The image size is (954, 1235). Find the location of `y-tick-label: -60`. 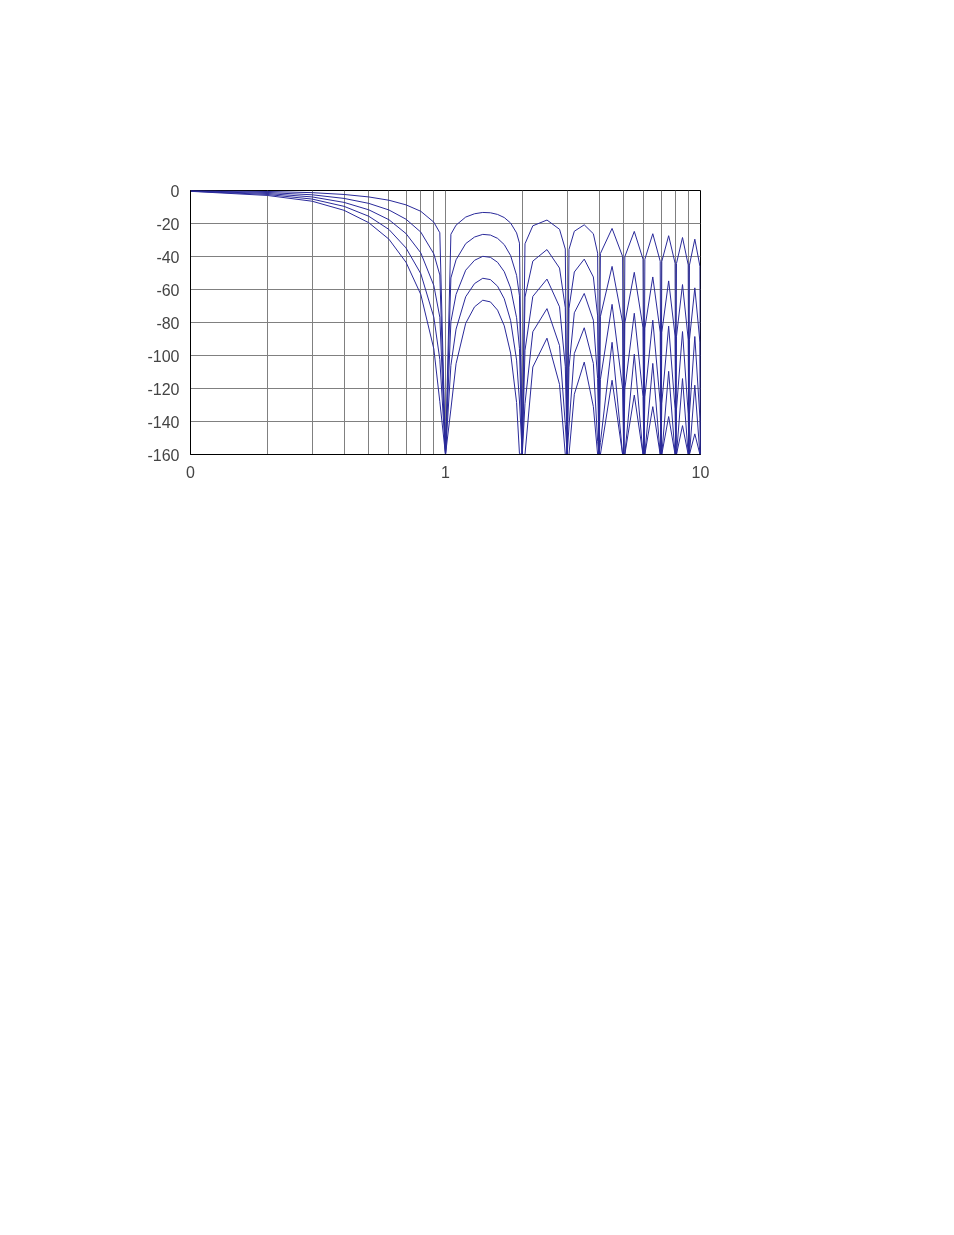

y-tick-label: -60 is located at coordinates (168, 290).